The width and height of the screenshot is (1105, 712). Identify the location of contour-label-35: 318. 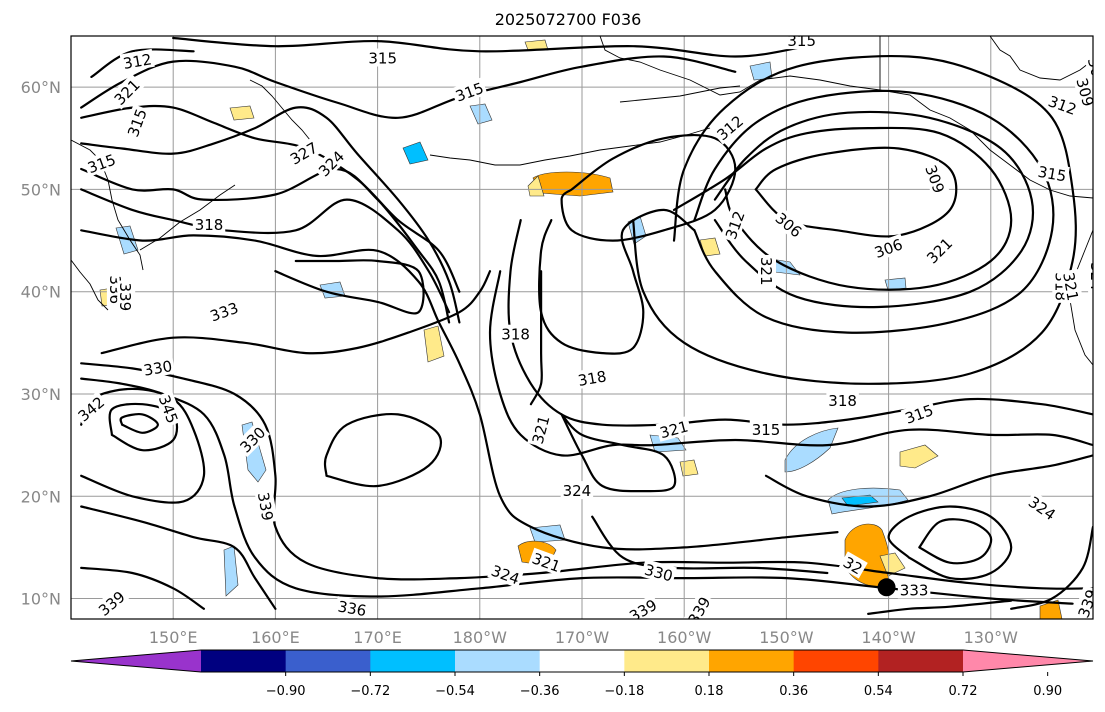
(592, 377).